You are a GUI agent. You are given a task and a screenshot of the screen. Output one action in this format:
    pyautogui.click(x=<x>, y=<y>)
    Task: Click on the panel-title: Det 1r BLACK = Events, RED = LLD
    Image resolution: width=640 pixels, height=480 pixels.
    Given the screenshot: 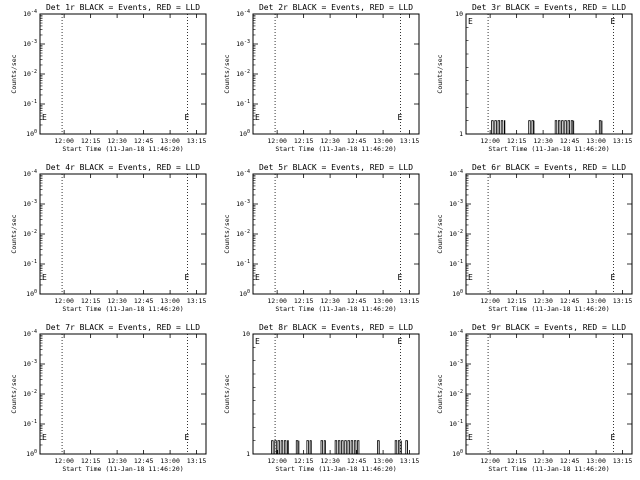 What is the action you would take?
    pyautogui.click(x=123, y=7)
    